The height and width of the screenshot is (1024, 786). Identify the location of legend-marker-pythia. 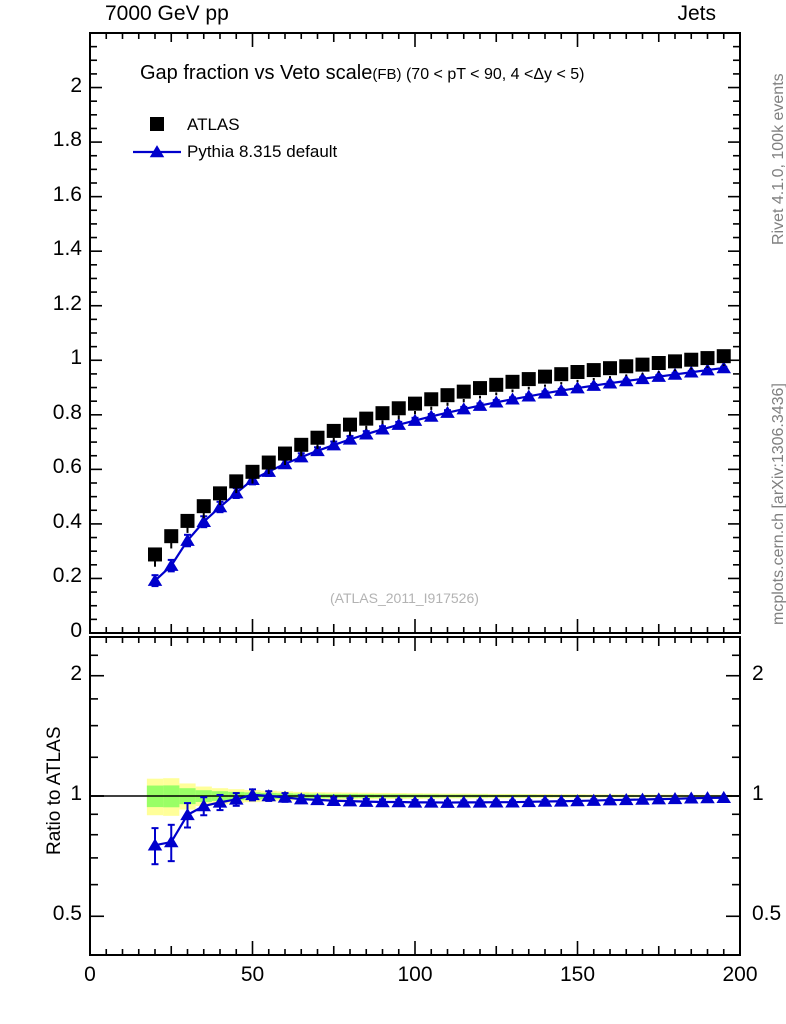
(157, 151).